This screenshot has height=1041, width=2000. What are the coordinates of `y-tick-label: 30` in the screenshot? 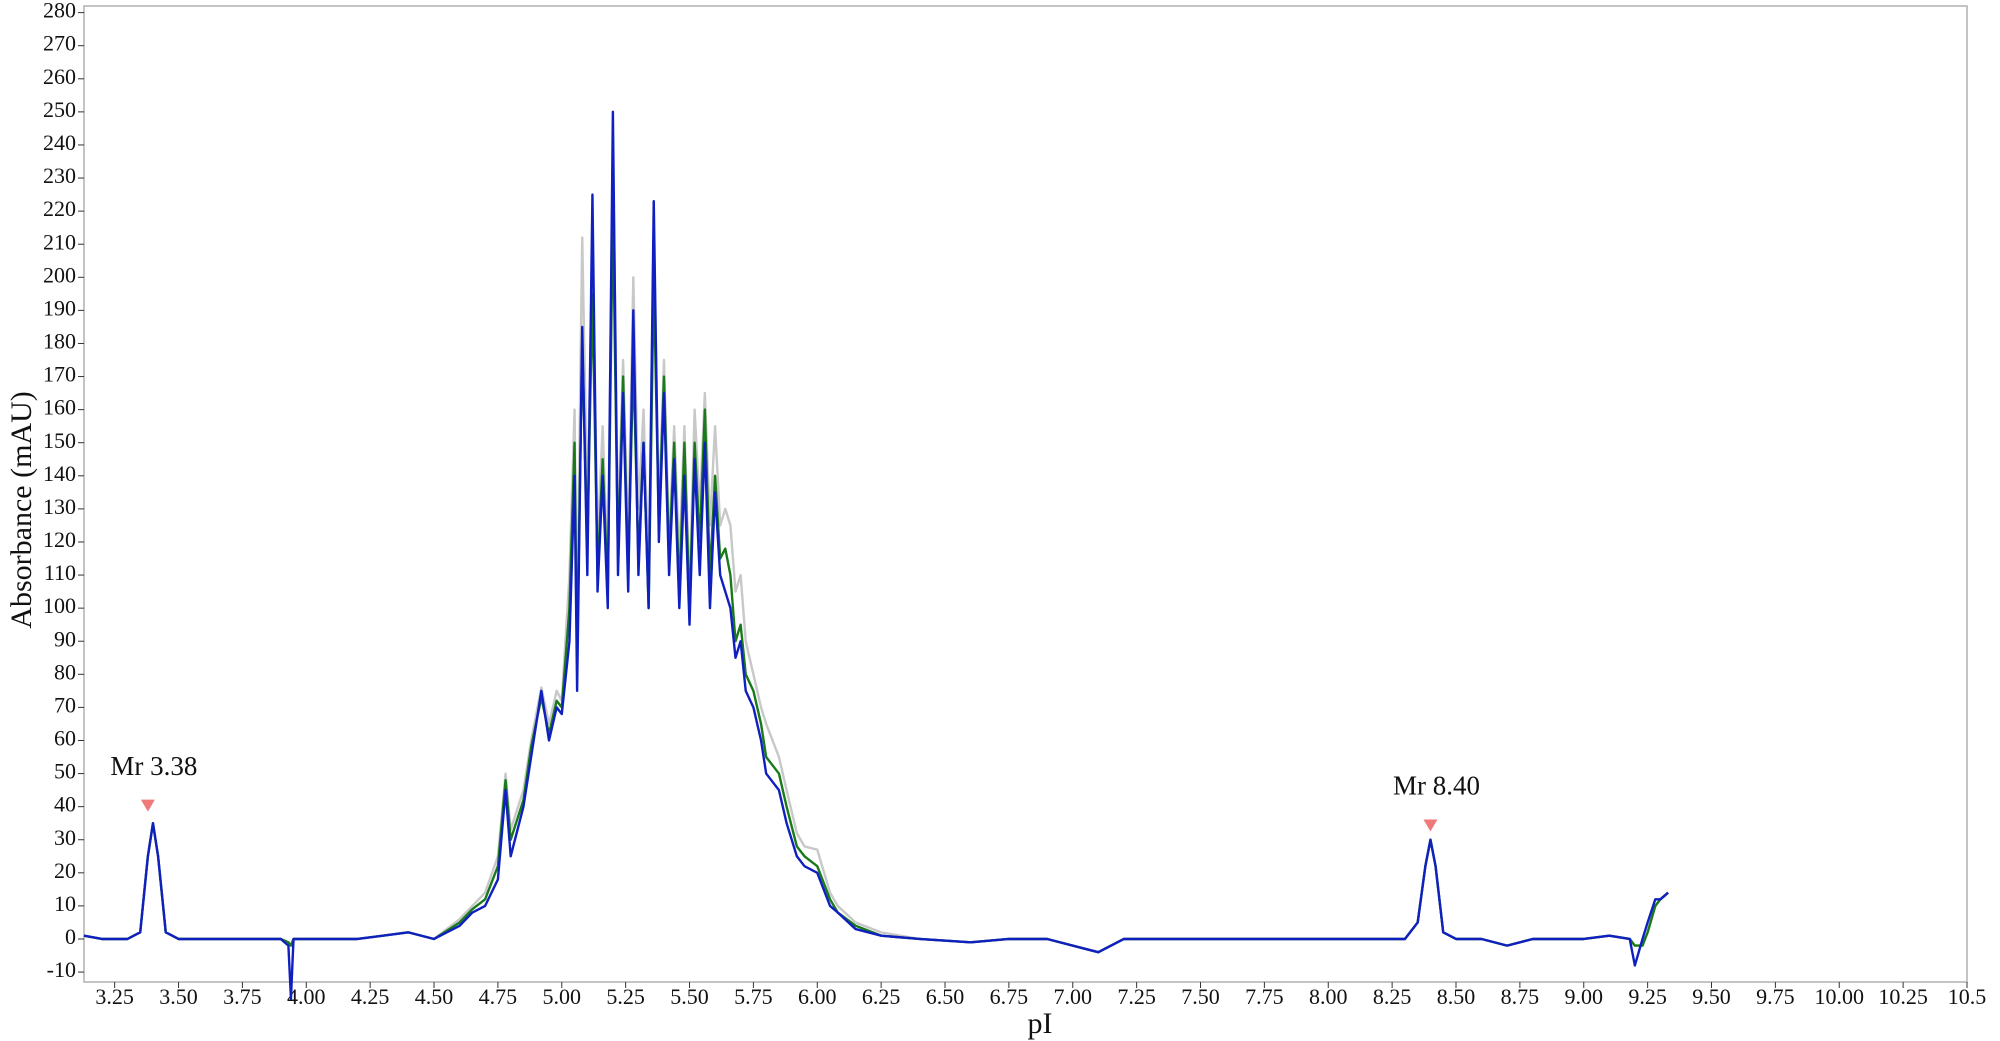 It's located at (65, 837).